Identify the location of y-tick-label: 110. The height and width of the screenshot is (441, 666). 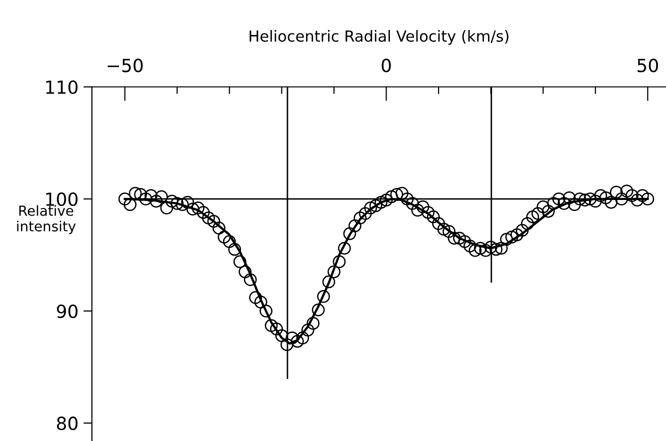
(62, 87).